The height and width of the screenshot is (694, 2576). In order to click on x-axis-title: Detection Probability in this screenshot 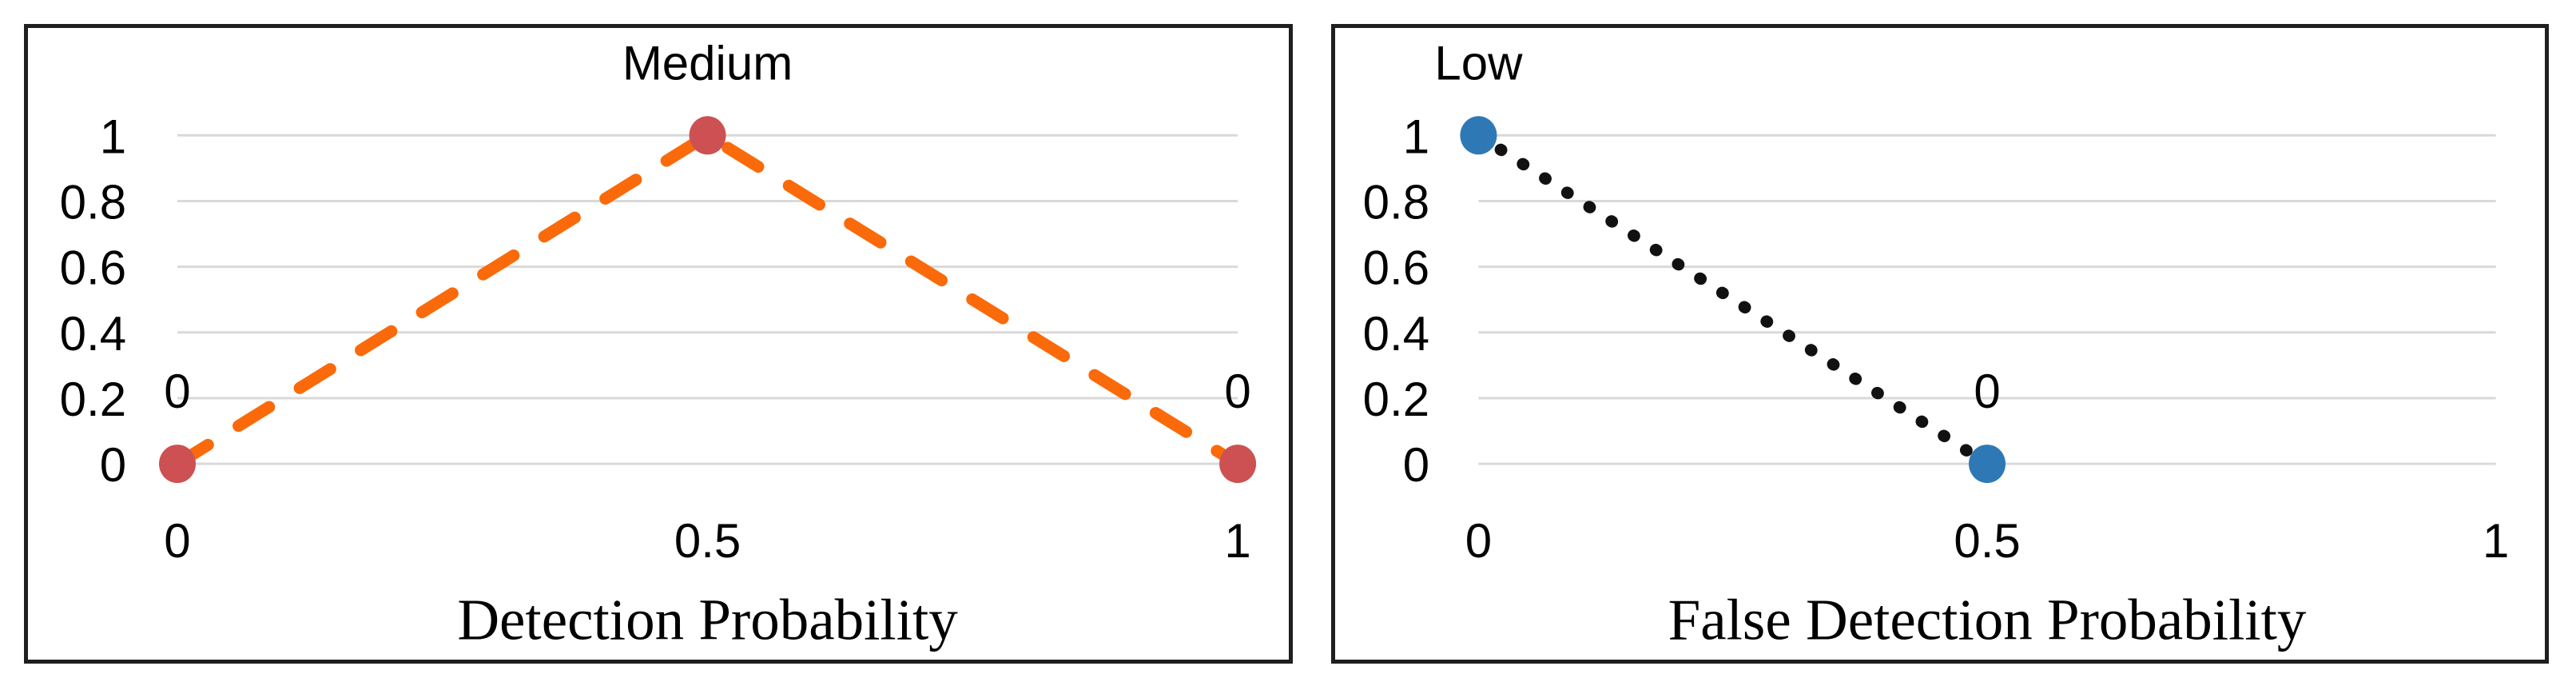, I will do `click(707, 620)`.